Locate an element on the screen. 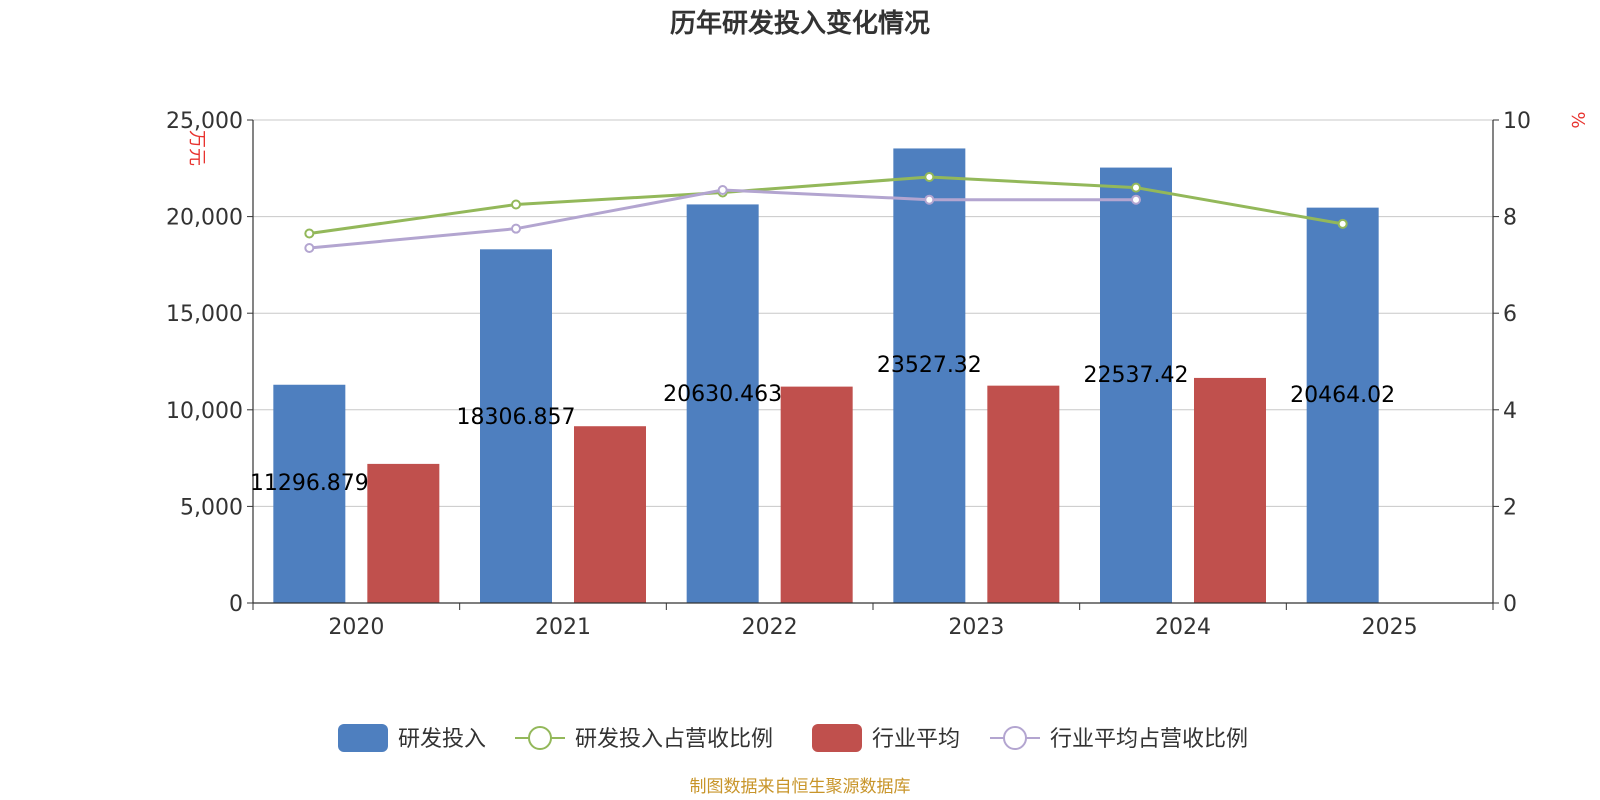 Image resolution: width=1600 pixels, height=800 pixels. x-axis-tick-label: 2024 is located at coordinates (1183, 627).